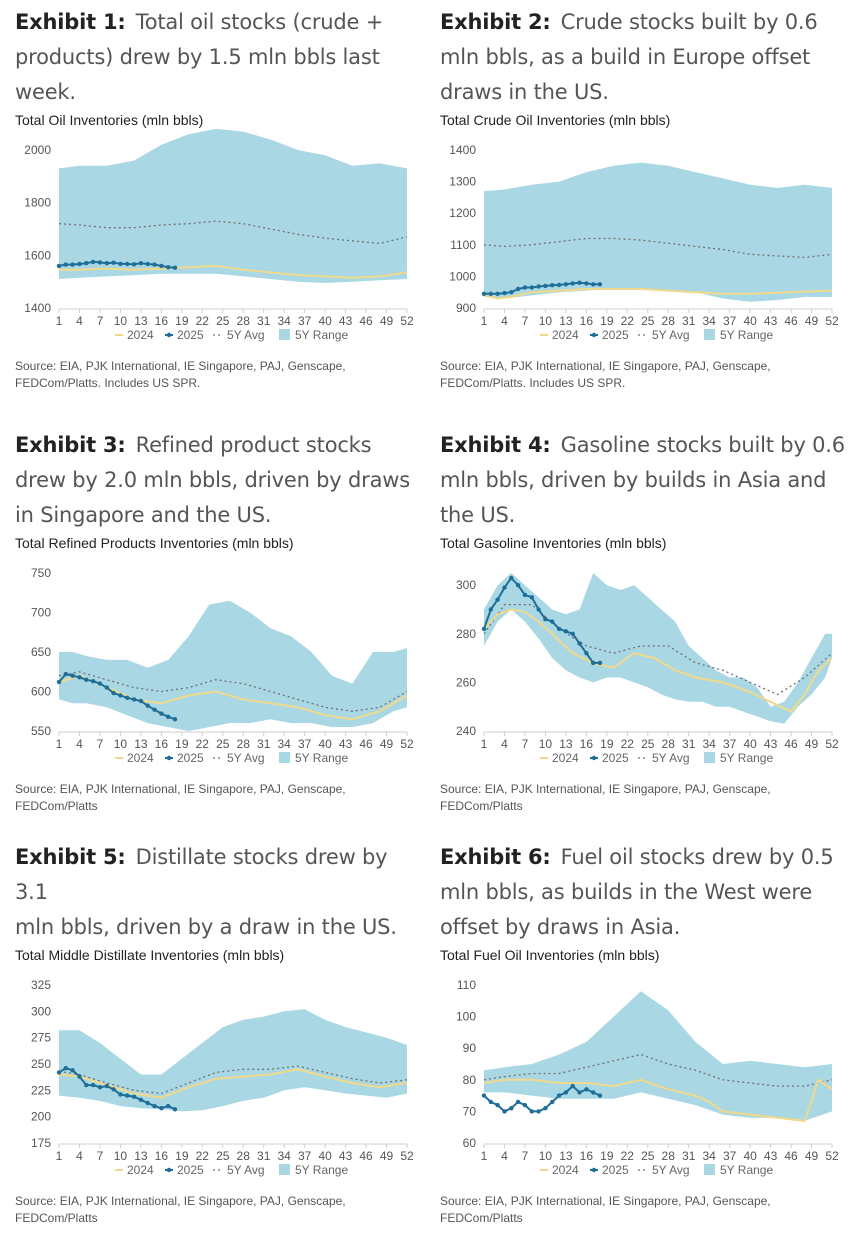 This screenshot has width=860, height=1234. What do you see at coordinates (190, 758) in the screenshot?
I see `legend-label-2025: 2025` at bounding box center [190, 758].